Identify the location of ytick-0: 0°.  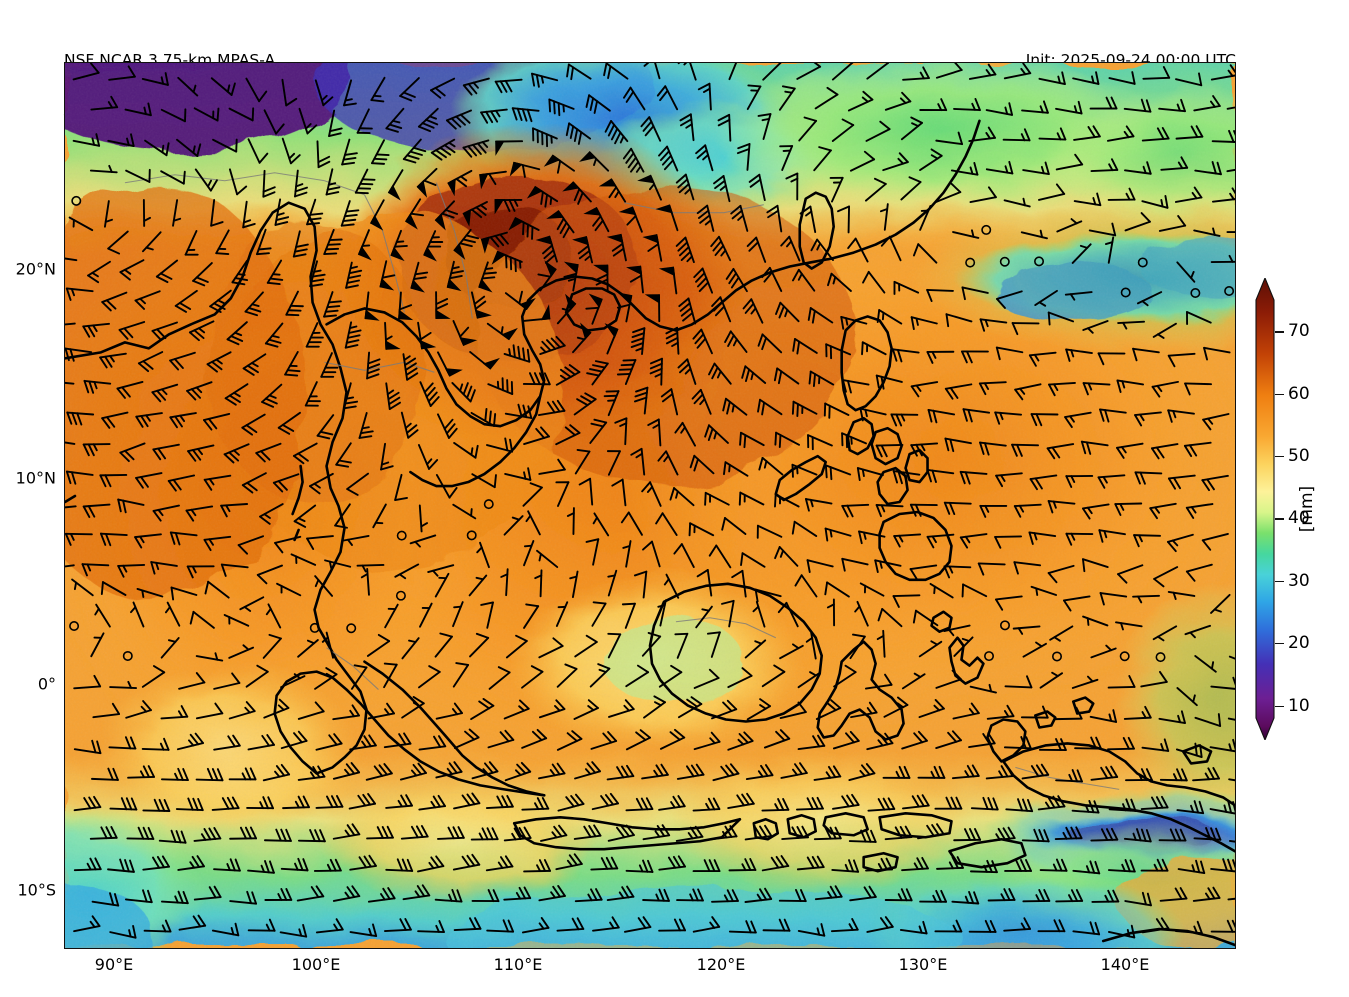
(28, 684).